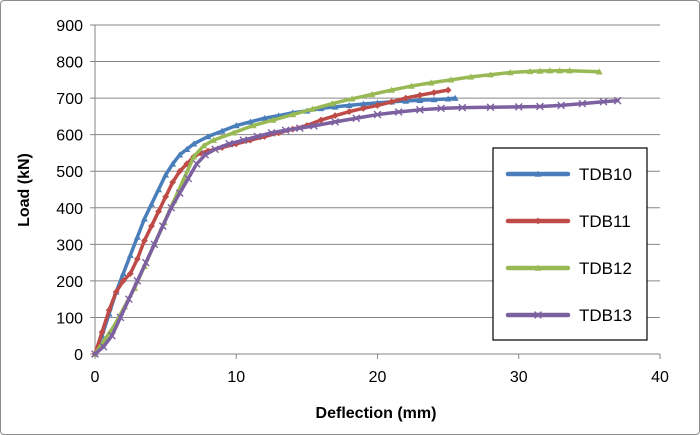 This screenshot has width=700, height=435. I want to click on legend-label-tdb13: TDB13, so click(605, 315).